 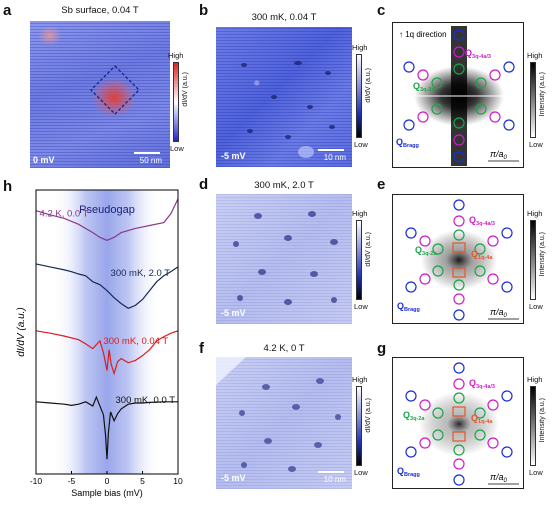 I want to click on panel-a-colorbar, so click(x=176, y=102).